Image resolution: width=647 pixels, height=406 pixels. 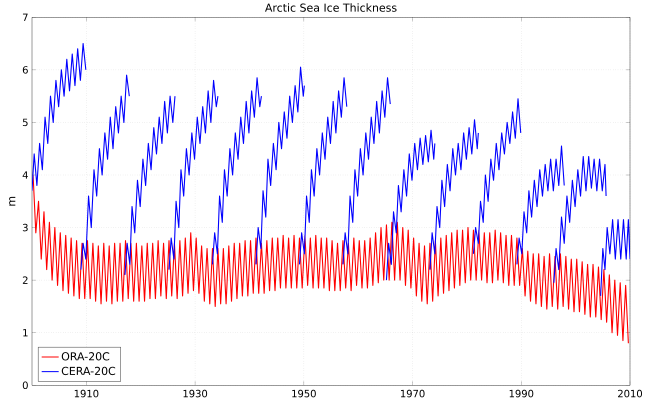 I want to click on y-tick-label: 2, so click(x=25, y=280).